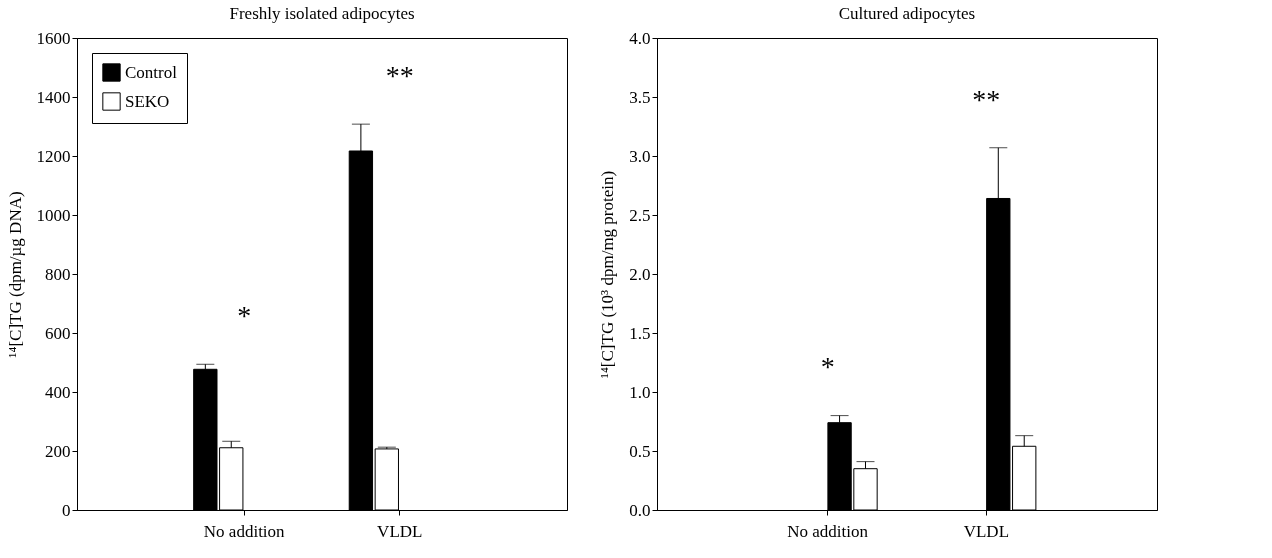  Describe the element at coordinates (53, 215) in the screenshot. I see `y-tick-label: 1000` at that location.